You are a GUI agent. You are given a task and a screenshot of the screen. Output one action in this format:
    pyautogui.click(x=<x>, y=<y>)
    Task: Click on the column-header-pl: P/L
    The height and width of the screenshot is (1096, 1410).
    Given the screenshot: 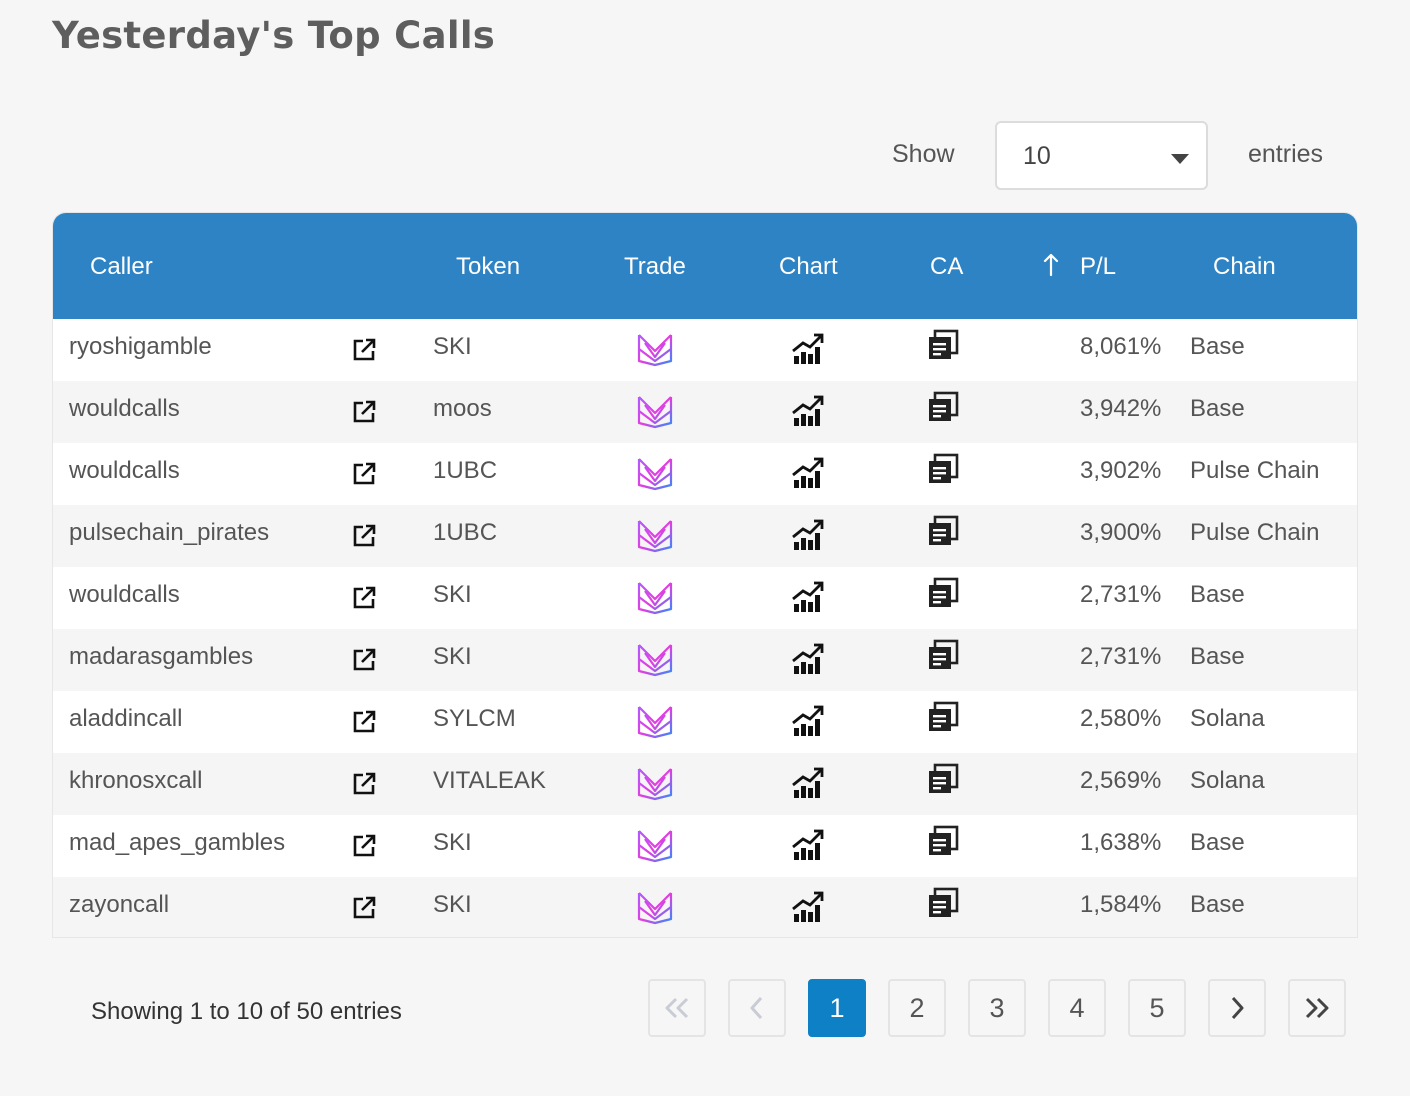 What is the action you would take?
    pyautogui.click(x=1098, y=266)
    